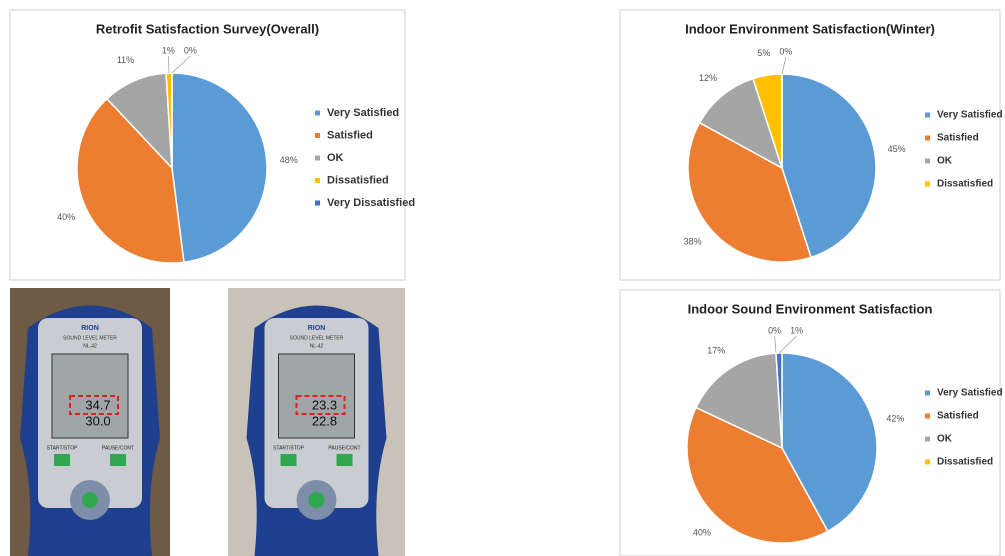  I want to click on legend-label: Very Dissatisfied, so click(371, 203).